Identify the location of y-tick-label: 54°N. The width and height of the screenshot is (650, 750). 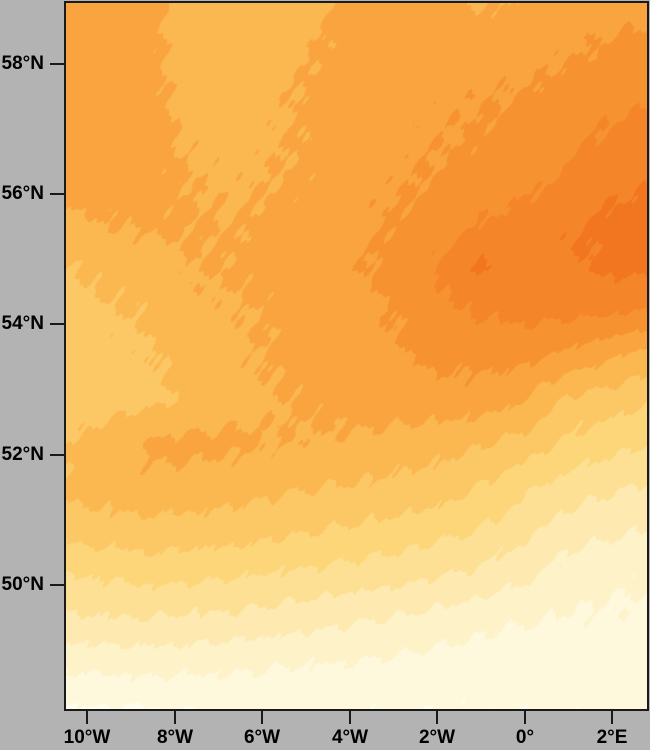
(22, 323).